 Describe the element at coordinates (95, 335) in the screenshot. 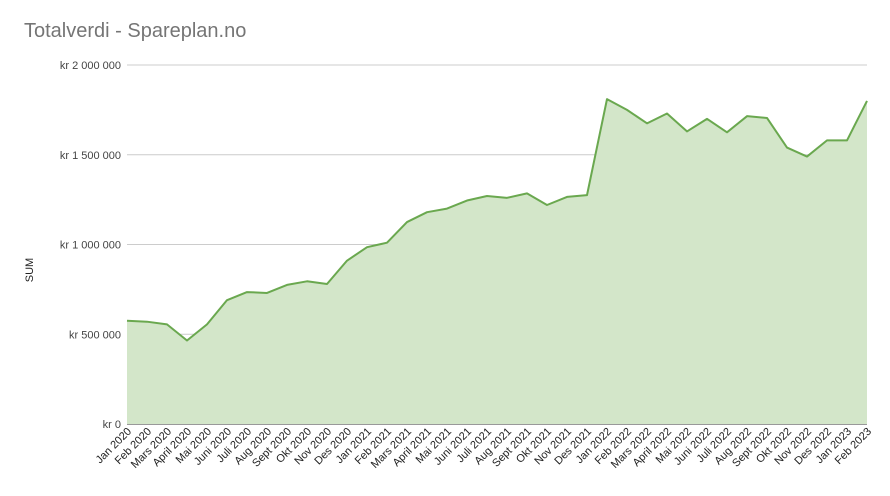

I see `y-tick-label: kr 500 000` at that location.